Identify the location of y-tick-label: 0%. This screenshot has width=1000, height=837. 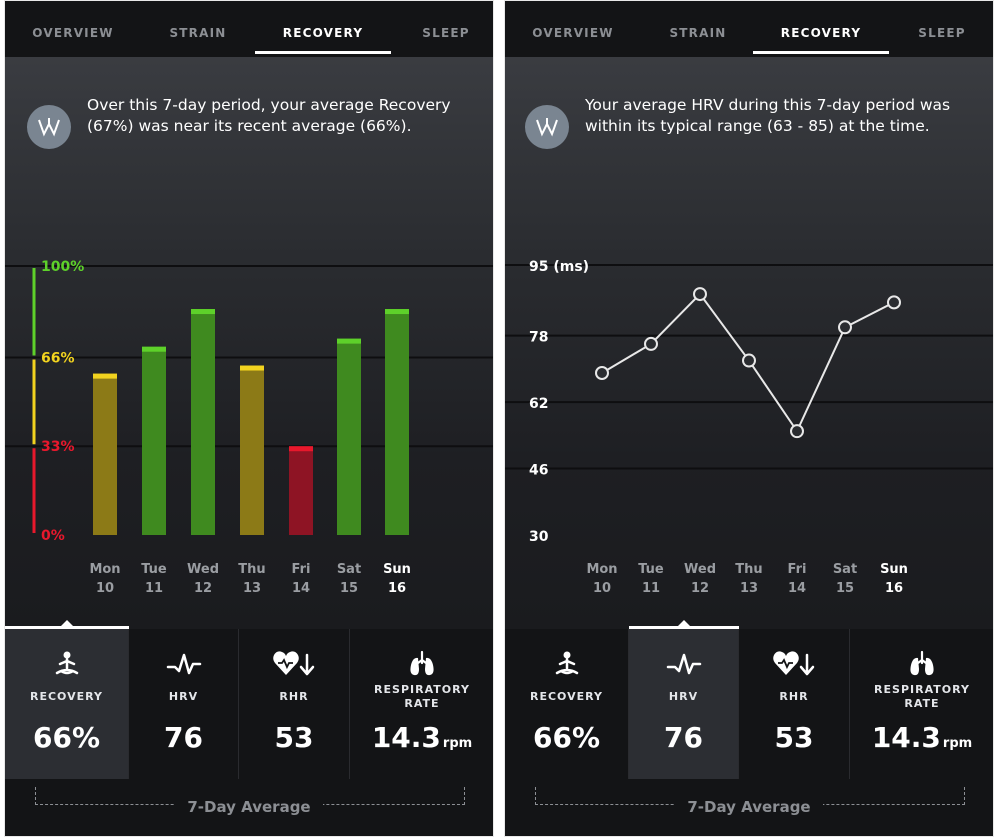
(53, 536).